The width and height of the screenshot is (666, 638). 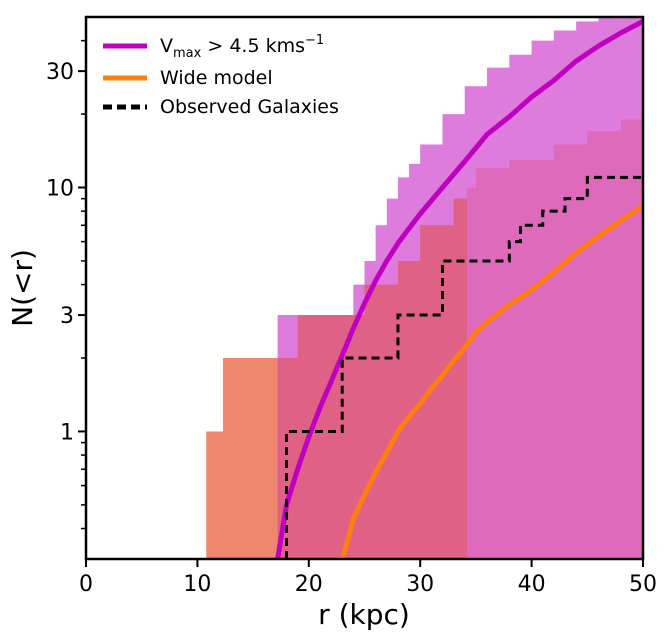 I want to click on legend-label-1: Wide model, so click(x=216, y=78).